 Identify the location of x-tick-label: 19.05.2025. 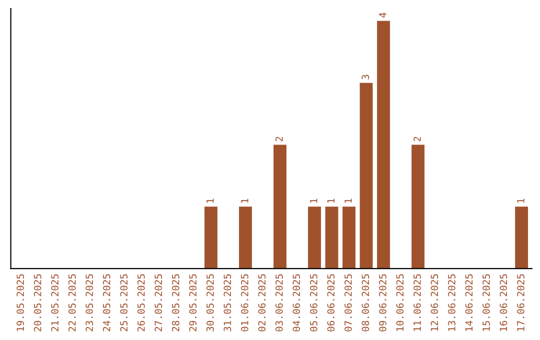
(20, 302).